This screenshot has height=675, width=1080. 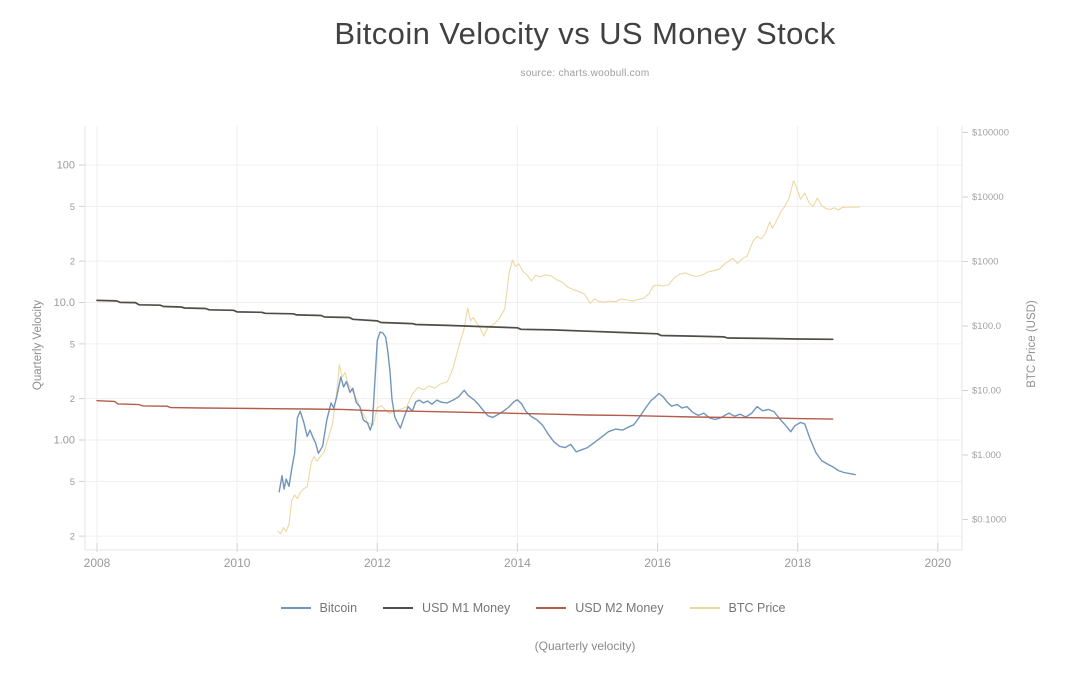 What do you see at coordinates (551, 608) in the screenshot?
I see `legend-swatch-usd-m2-money` at bounding box center [551, 608].